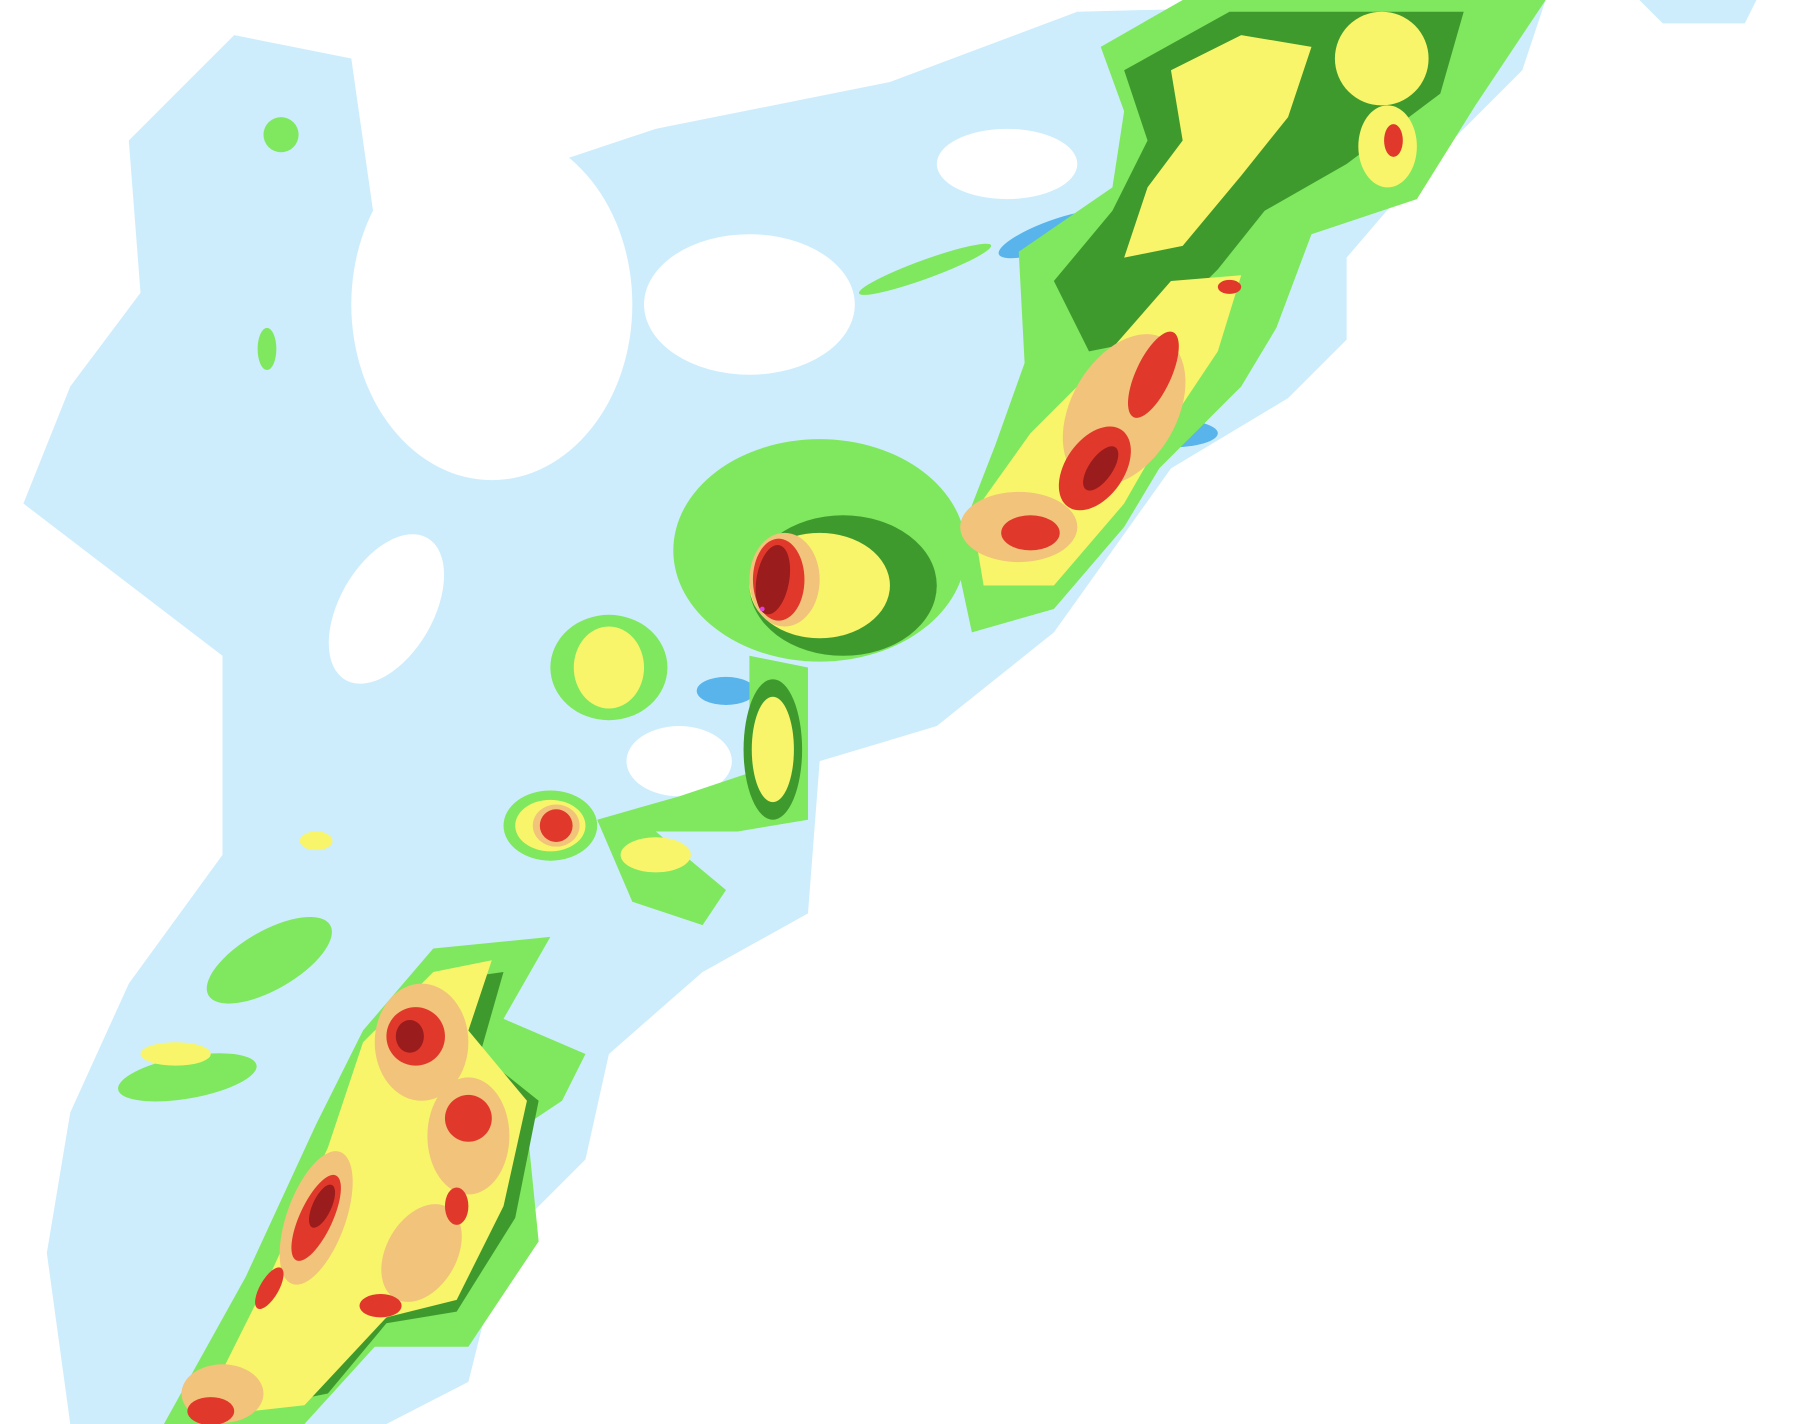 Image resolution: width=1815 pixels, height=1424 pixels. What do you see at coordinates (762, 609) in the screenshot?
I see `extreme-point` at bounding box center [762, 609].